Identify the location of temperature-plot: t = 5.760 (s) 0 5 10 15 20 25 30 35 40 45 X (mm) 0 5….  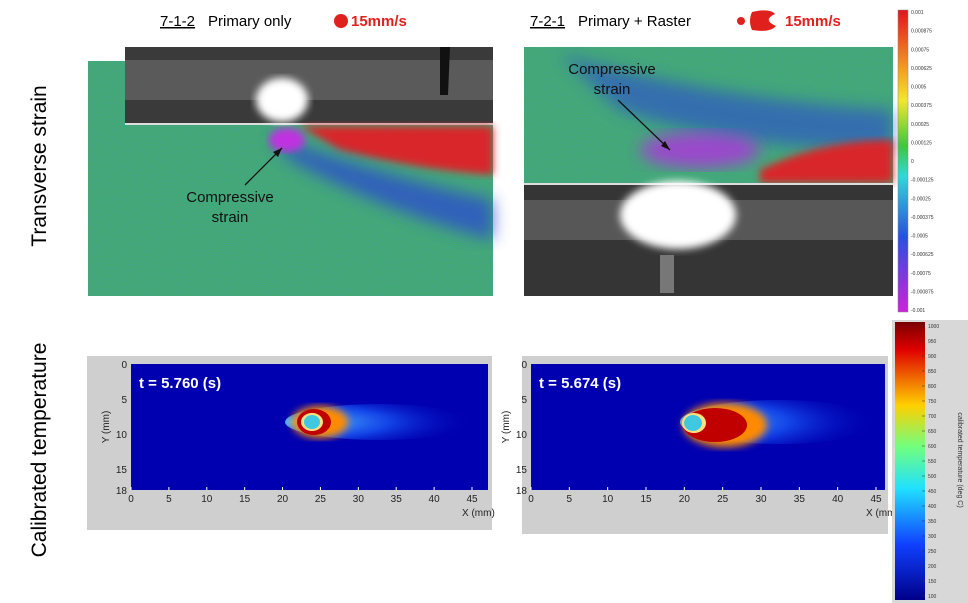
(291, 443).